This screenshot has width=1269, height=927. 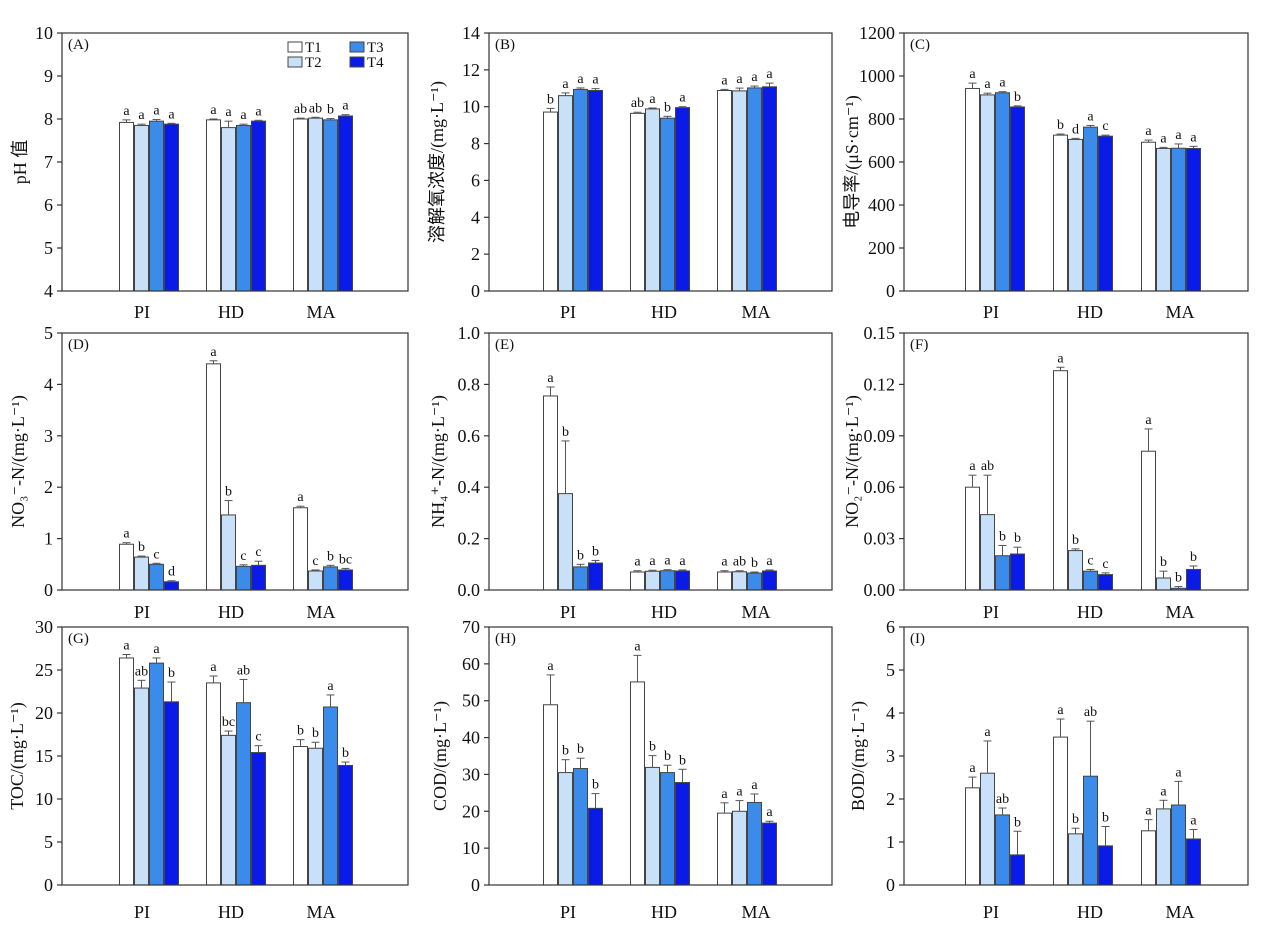 I want to click on bar-G-MA-T3, so click(x=330, y=796).